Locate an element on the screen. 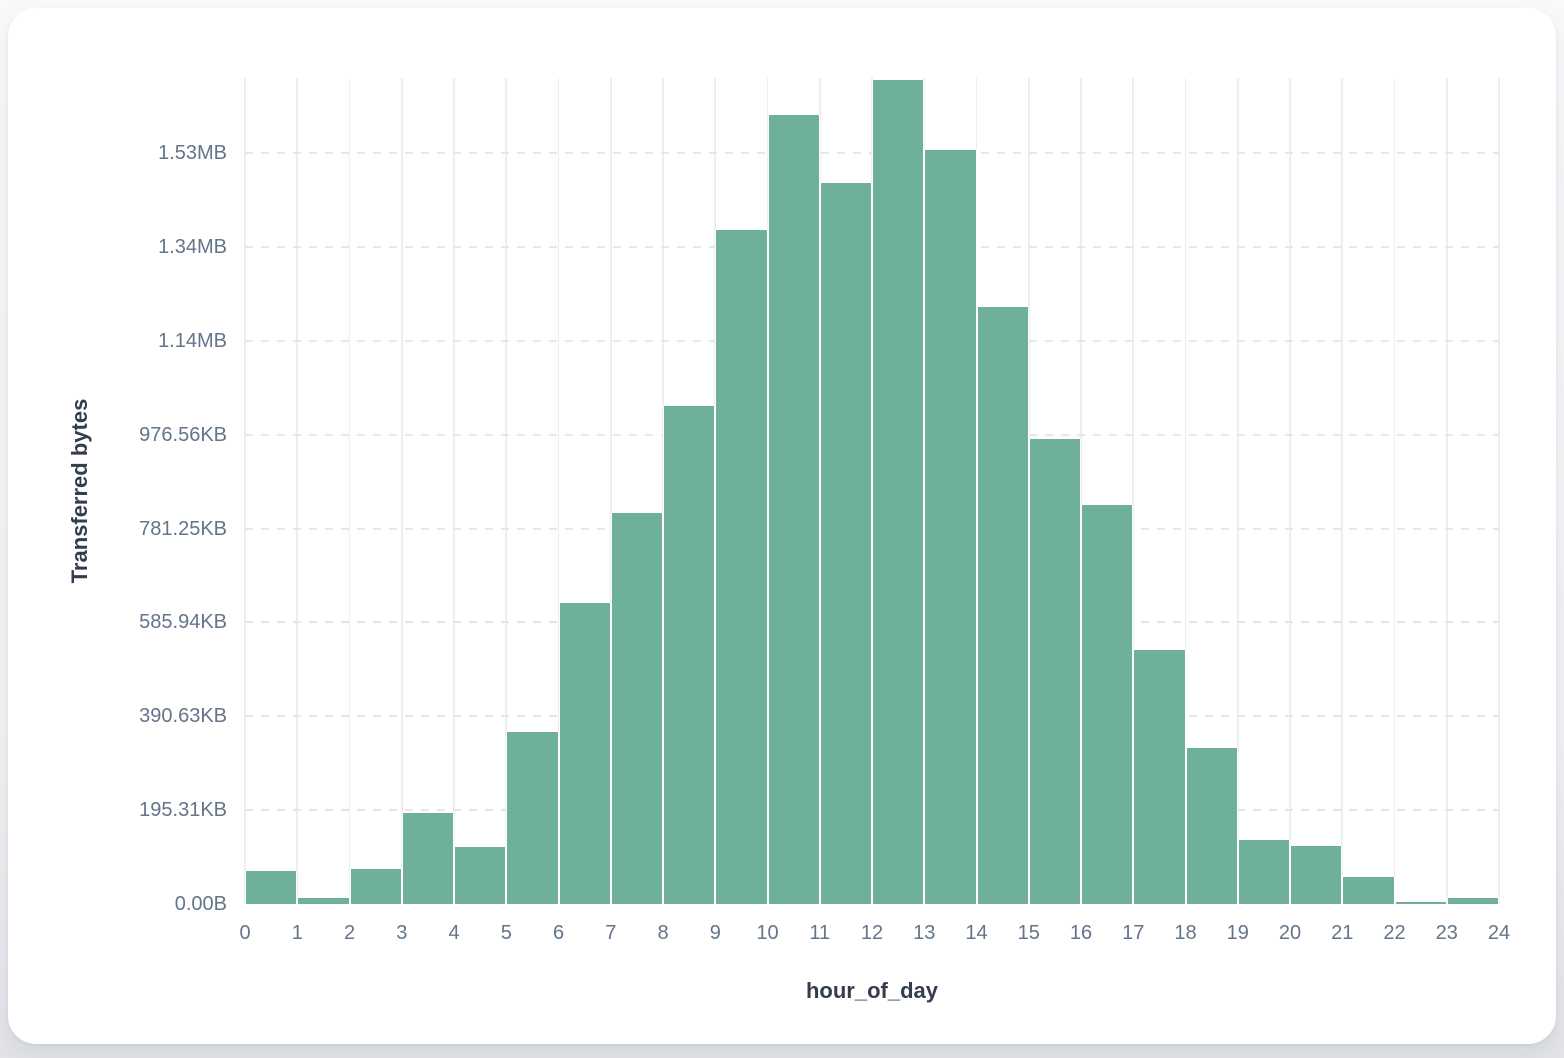 Image resolution: width=1564 pixels, height=1058 pixels. x-axis-tick-label: 2 is located at coordinates (349, 933).